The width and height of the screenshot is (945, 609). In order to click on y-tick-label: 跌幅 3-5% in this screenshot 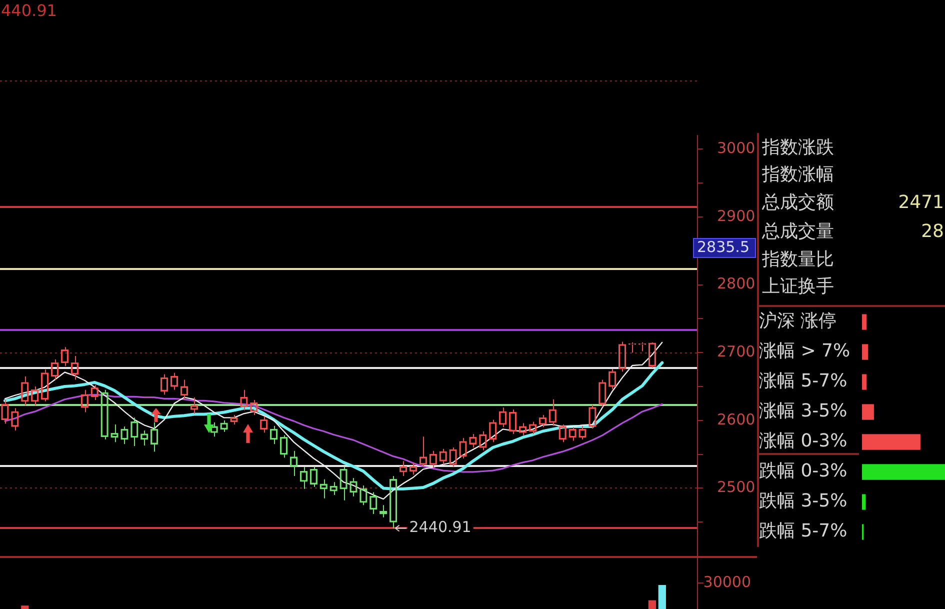, I will do `click(803, 501)`.